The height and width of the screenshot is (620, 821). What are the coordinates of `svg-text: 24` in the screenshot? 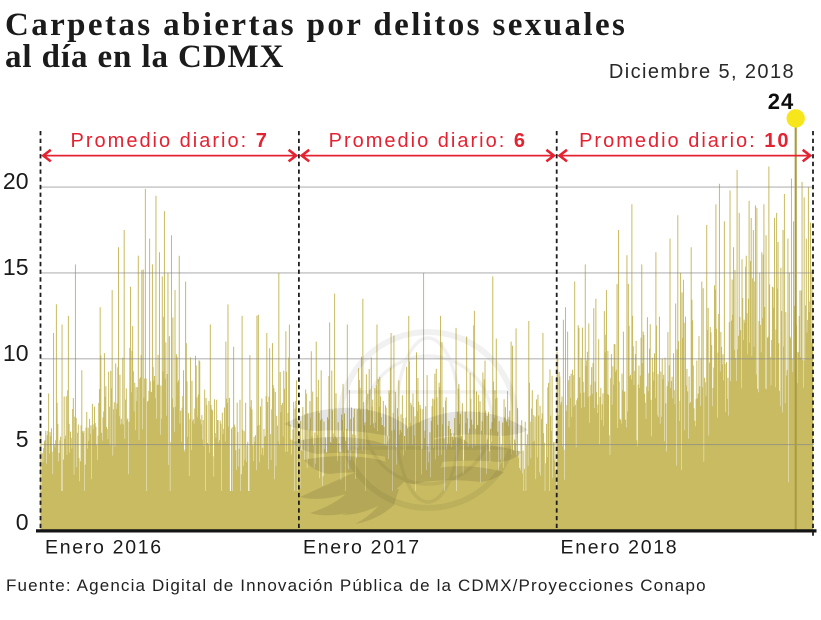 It's located at (781, 101).